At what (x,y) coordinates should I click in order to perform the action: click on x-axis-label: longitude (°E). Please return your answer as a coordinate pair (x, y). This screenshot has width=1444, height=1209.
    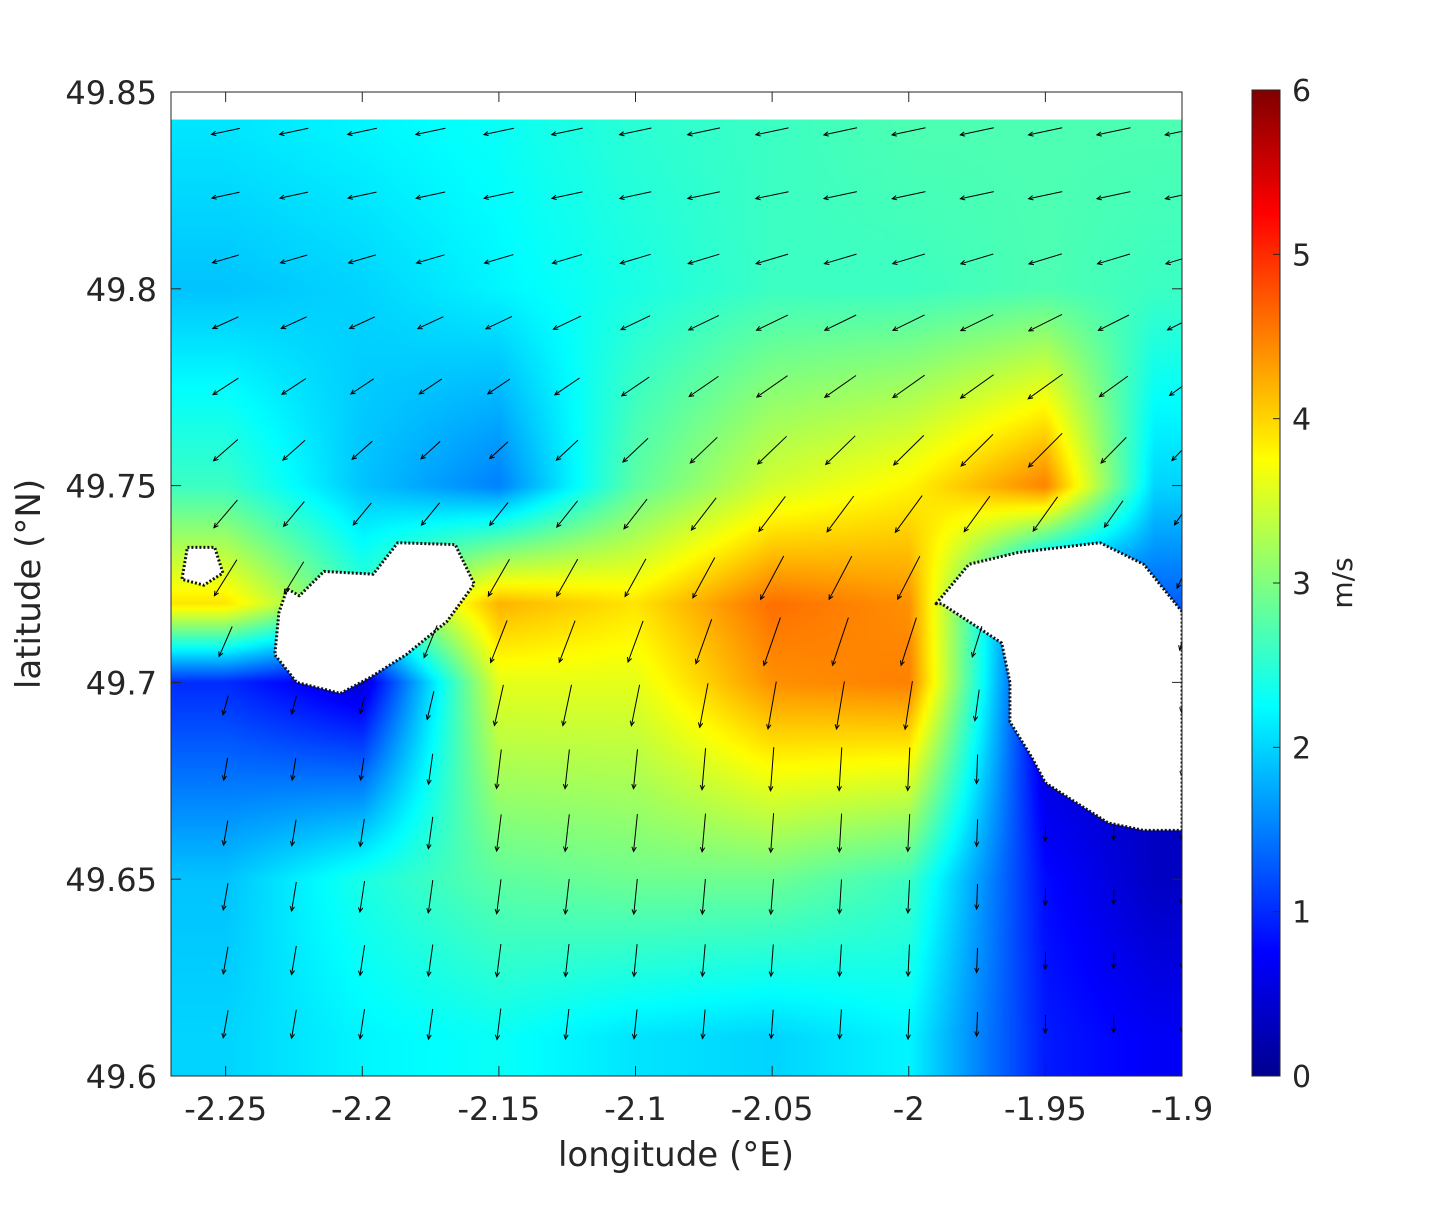
    Looking at the image, I should click on (676, 1155).